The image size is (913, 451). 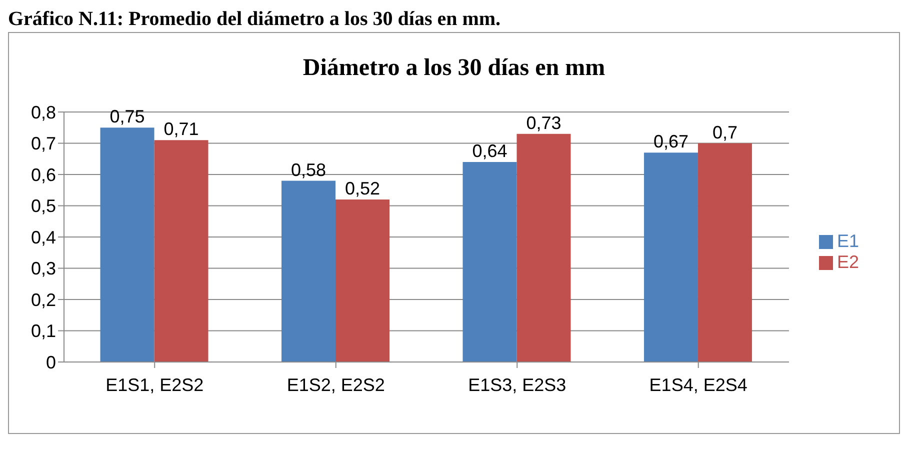 I want to click on y-tick-label: 0,1, so click(x=43, y=331).